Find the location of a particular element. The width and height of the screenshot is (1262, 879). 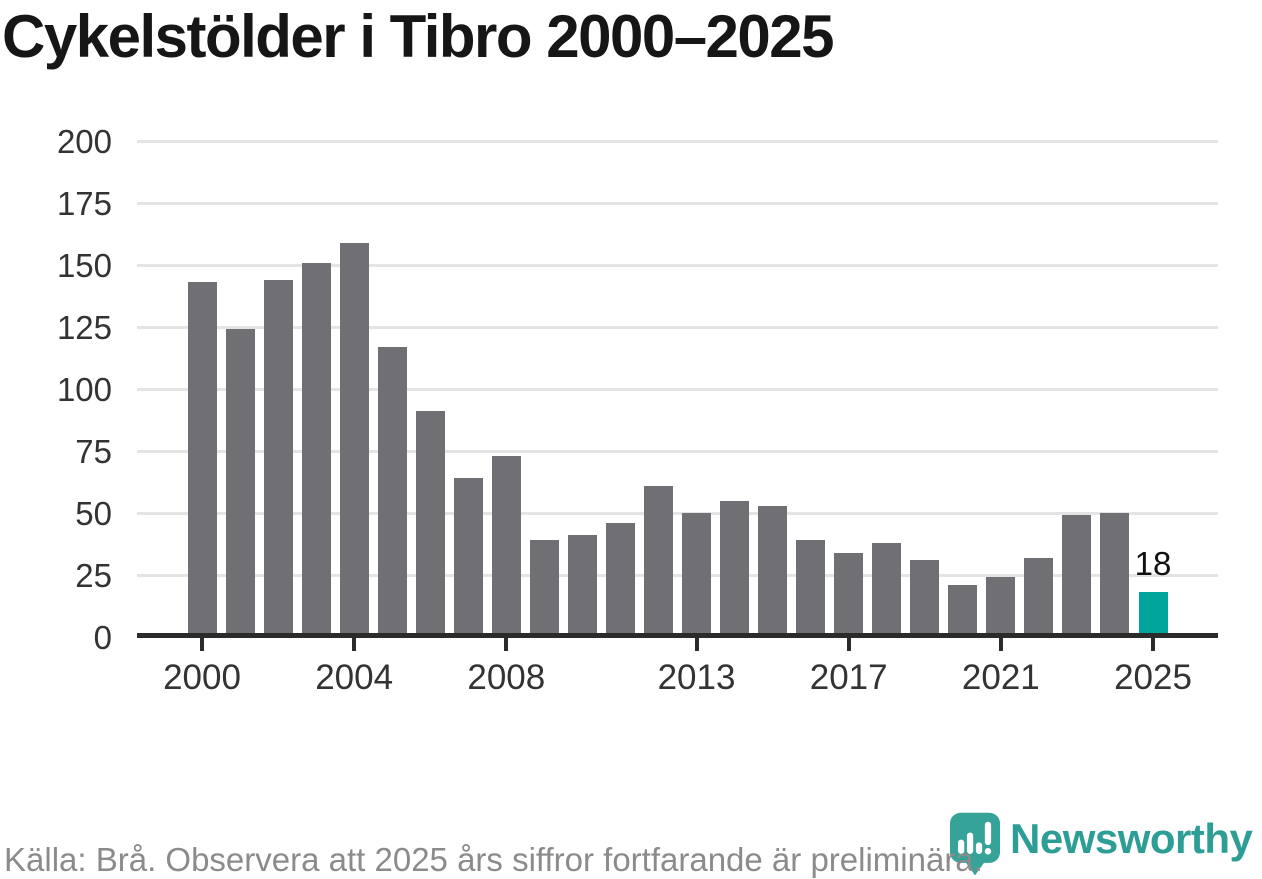

y-tick-label-50: 50 is located at coordinates (93, 513).